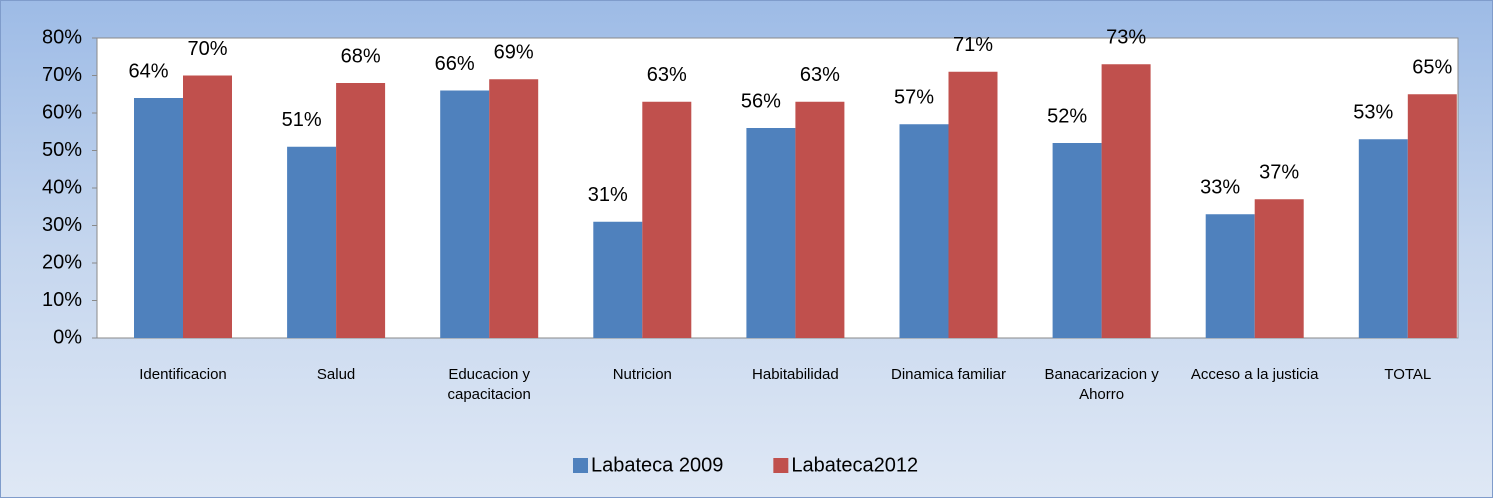 This screenshot has height=498, width=1493. What do you see at coordinates (455, 64) in the screenshot?
I see `data-label: 66%` at bounding box center [455, 64].